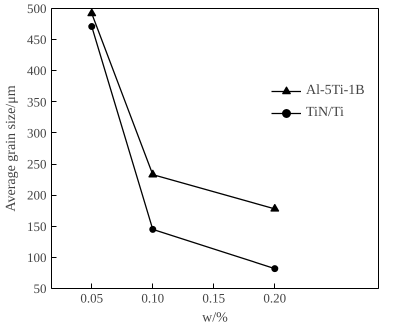 The image size is (400, 328). What do you see at coordinates (36, 257) in the screenshot?
I see `y-tick-label: 100` at bounding box center [36, 257].